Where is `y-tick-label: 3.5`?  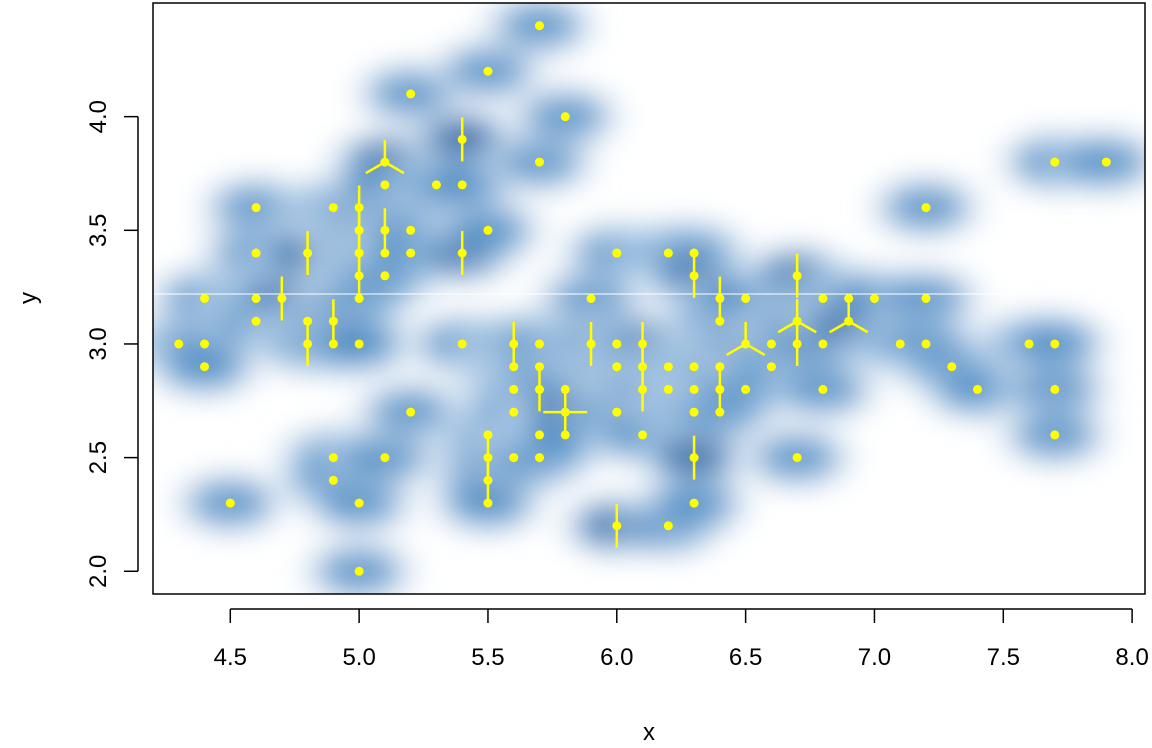 y-tick-label: 3.5 is located at coordinates (98, 230).